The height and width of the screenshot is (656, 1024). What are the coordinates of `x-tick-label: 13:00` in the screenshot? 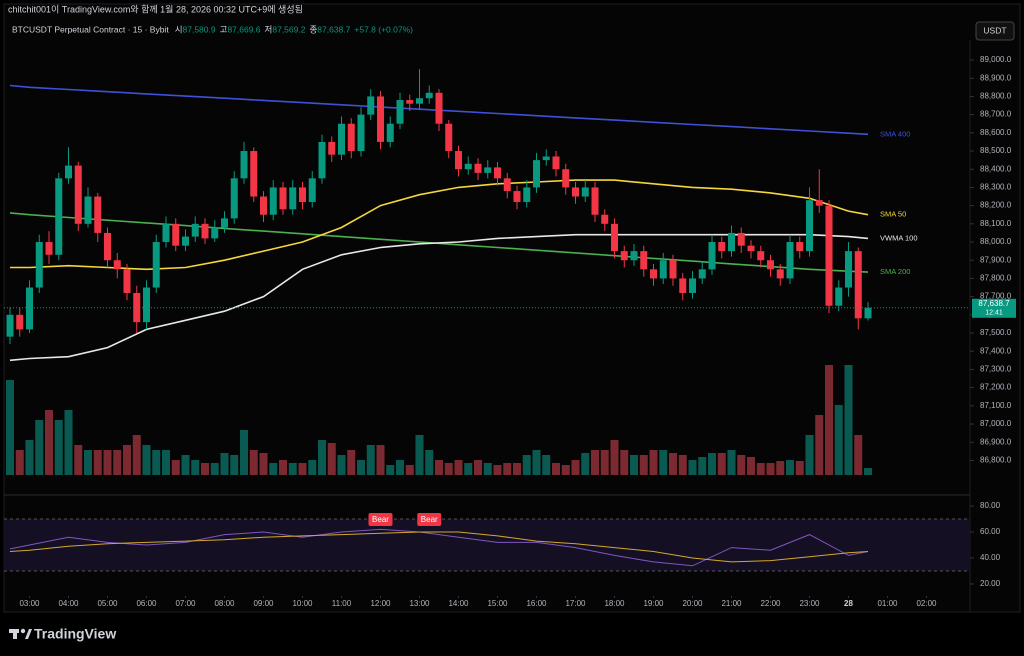 It's located at (419, 603).